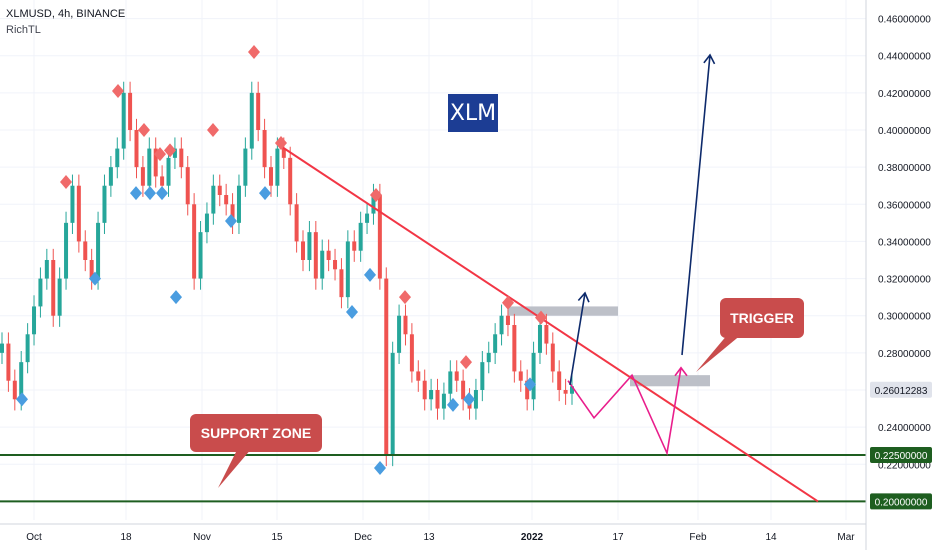  What do you see at coordinates (771, 537) in the screenshot?
I see `x-tick-label: 14` at bounding box center [771, 537].